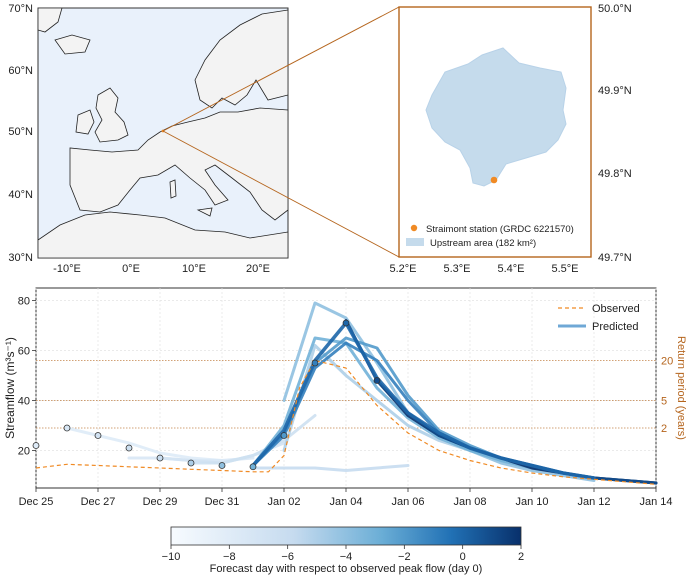 The width and height of the screenshot is (690, 579). Describe the element at coordinates (24, 302) in the screenshot. I see `y-tick-label: 80` at that location.